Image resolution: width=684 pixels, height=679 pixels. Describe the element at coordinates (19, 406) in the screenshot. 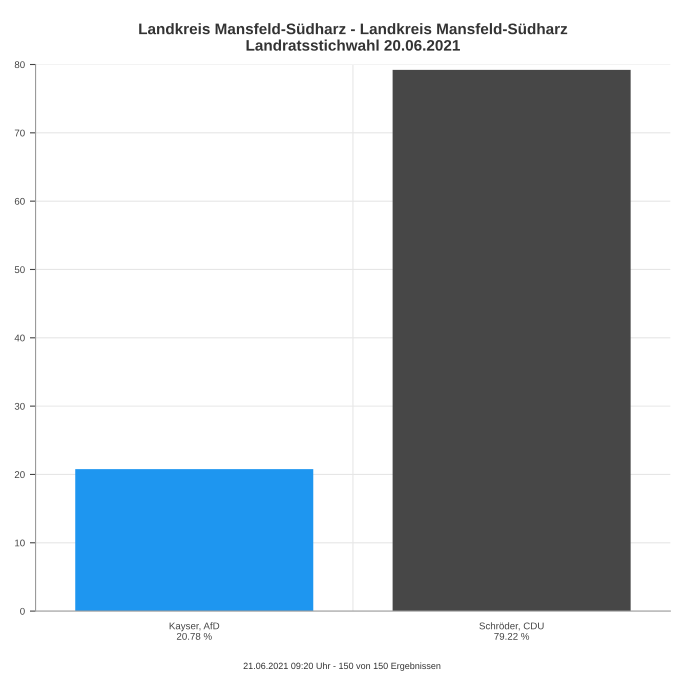

I see `y-tick-label: 30` at that location.